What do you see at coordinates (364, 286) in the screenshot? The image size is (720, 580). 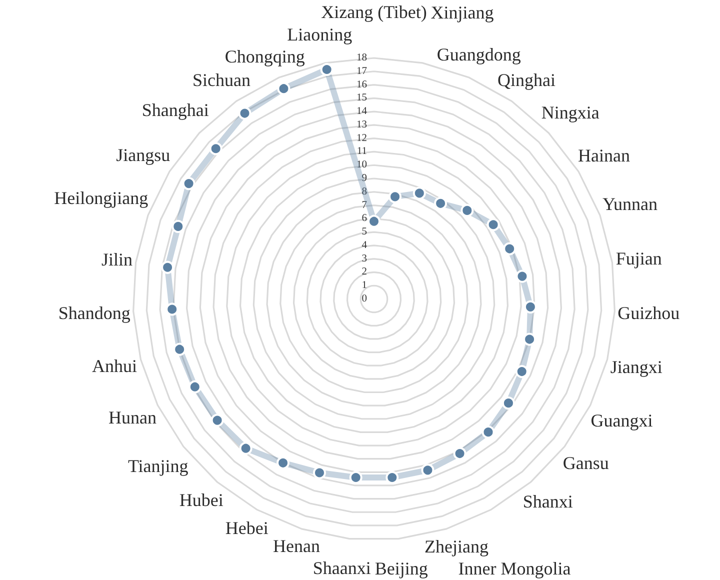 I see `y-tick-label: 1` at bounding box center [364, 286].